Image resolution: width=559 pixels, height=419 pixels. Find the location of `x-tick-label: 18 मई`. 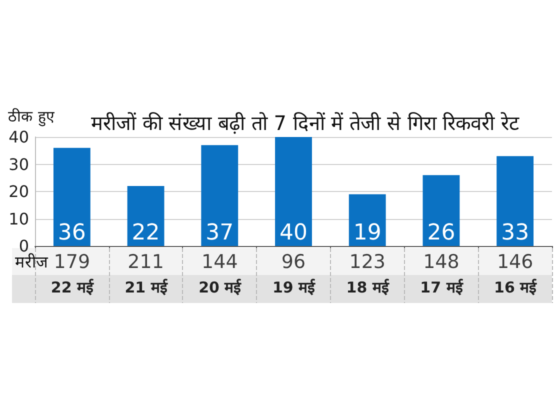

x-tick-label: 18 मई is located at coordinates (368, 287).